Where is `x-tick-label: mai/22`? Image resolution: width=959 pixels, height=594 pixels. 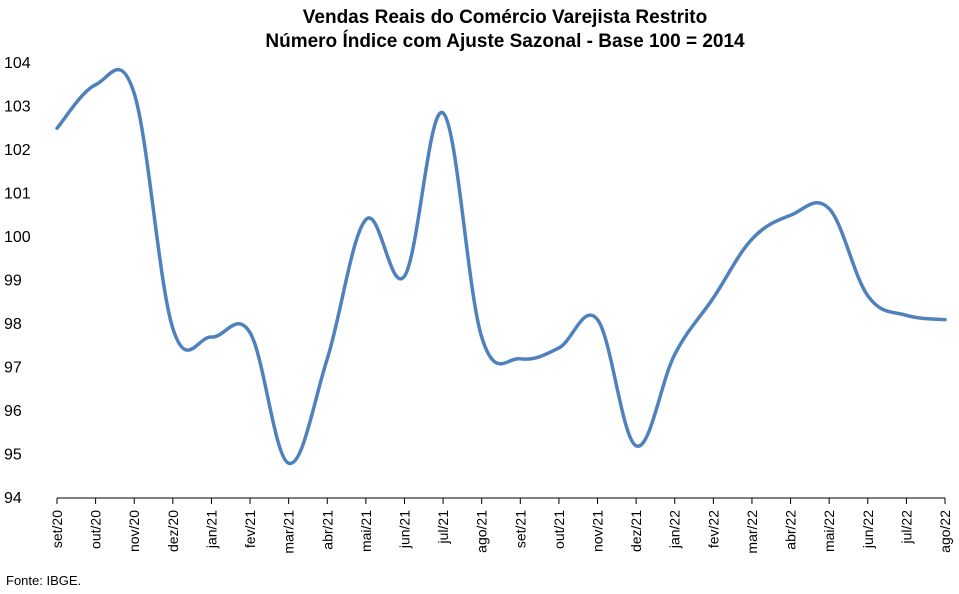 x-tick-label: mai/22 is located at coordinates (829, 531).